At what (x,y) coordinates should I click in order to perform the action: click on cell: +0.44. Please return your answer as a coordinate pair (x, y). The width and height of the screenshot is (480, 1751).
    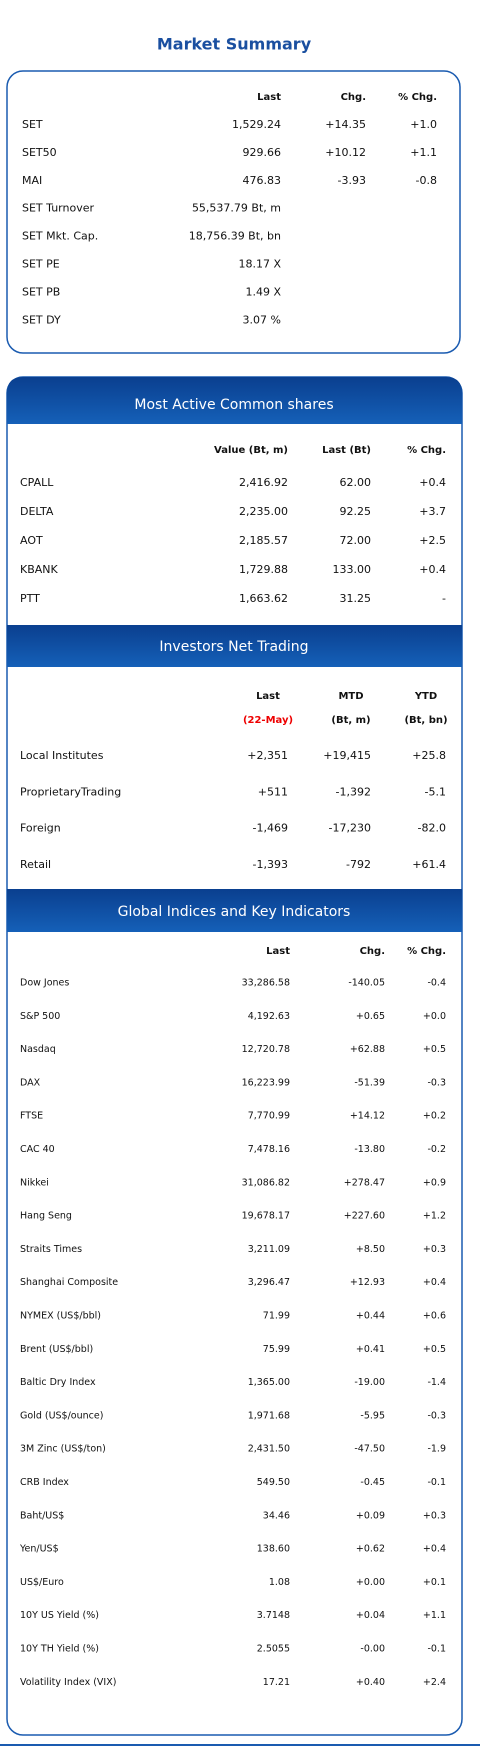
    Looking at the image, I should click on (370, 1316).